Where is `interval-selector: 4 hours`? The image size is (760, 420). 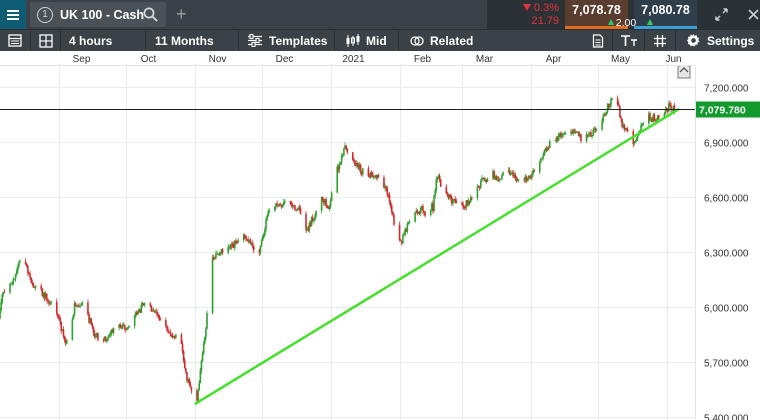 interval-selector: 4 hours is located at coordinates (102, 40).